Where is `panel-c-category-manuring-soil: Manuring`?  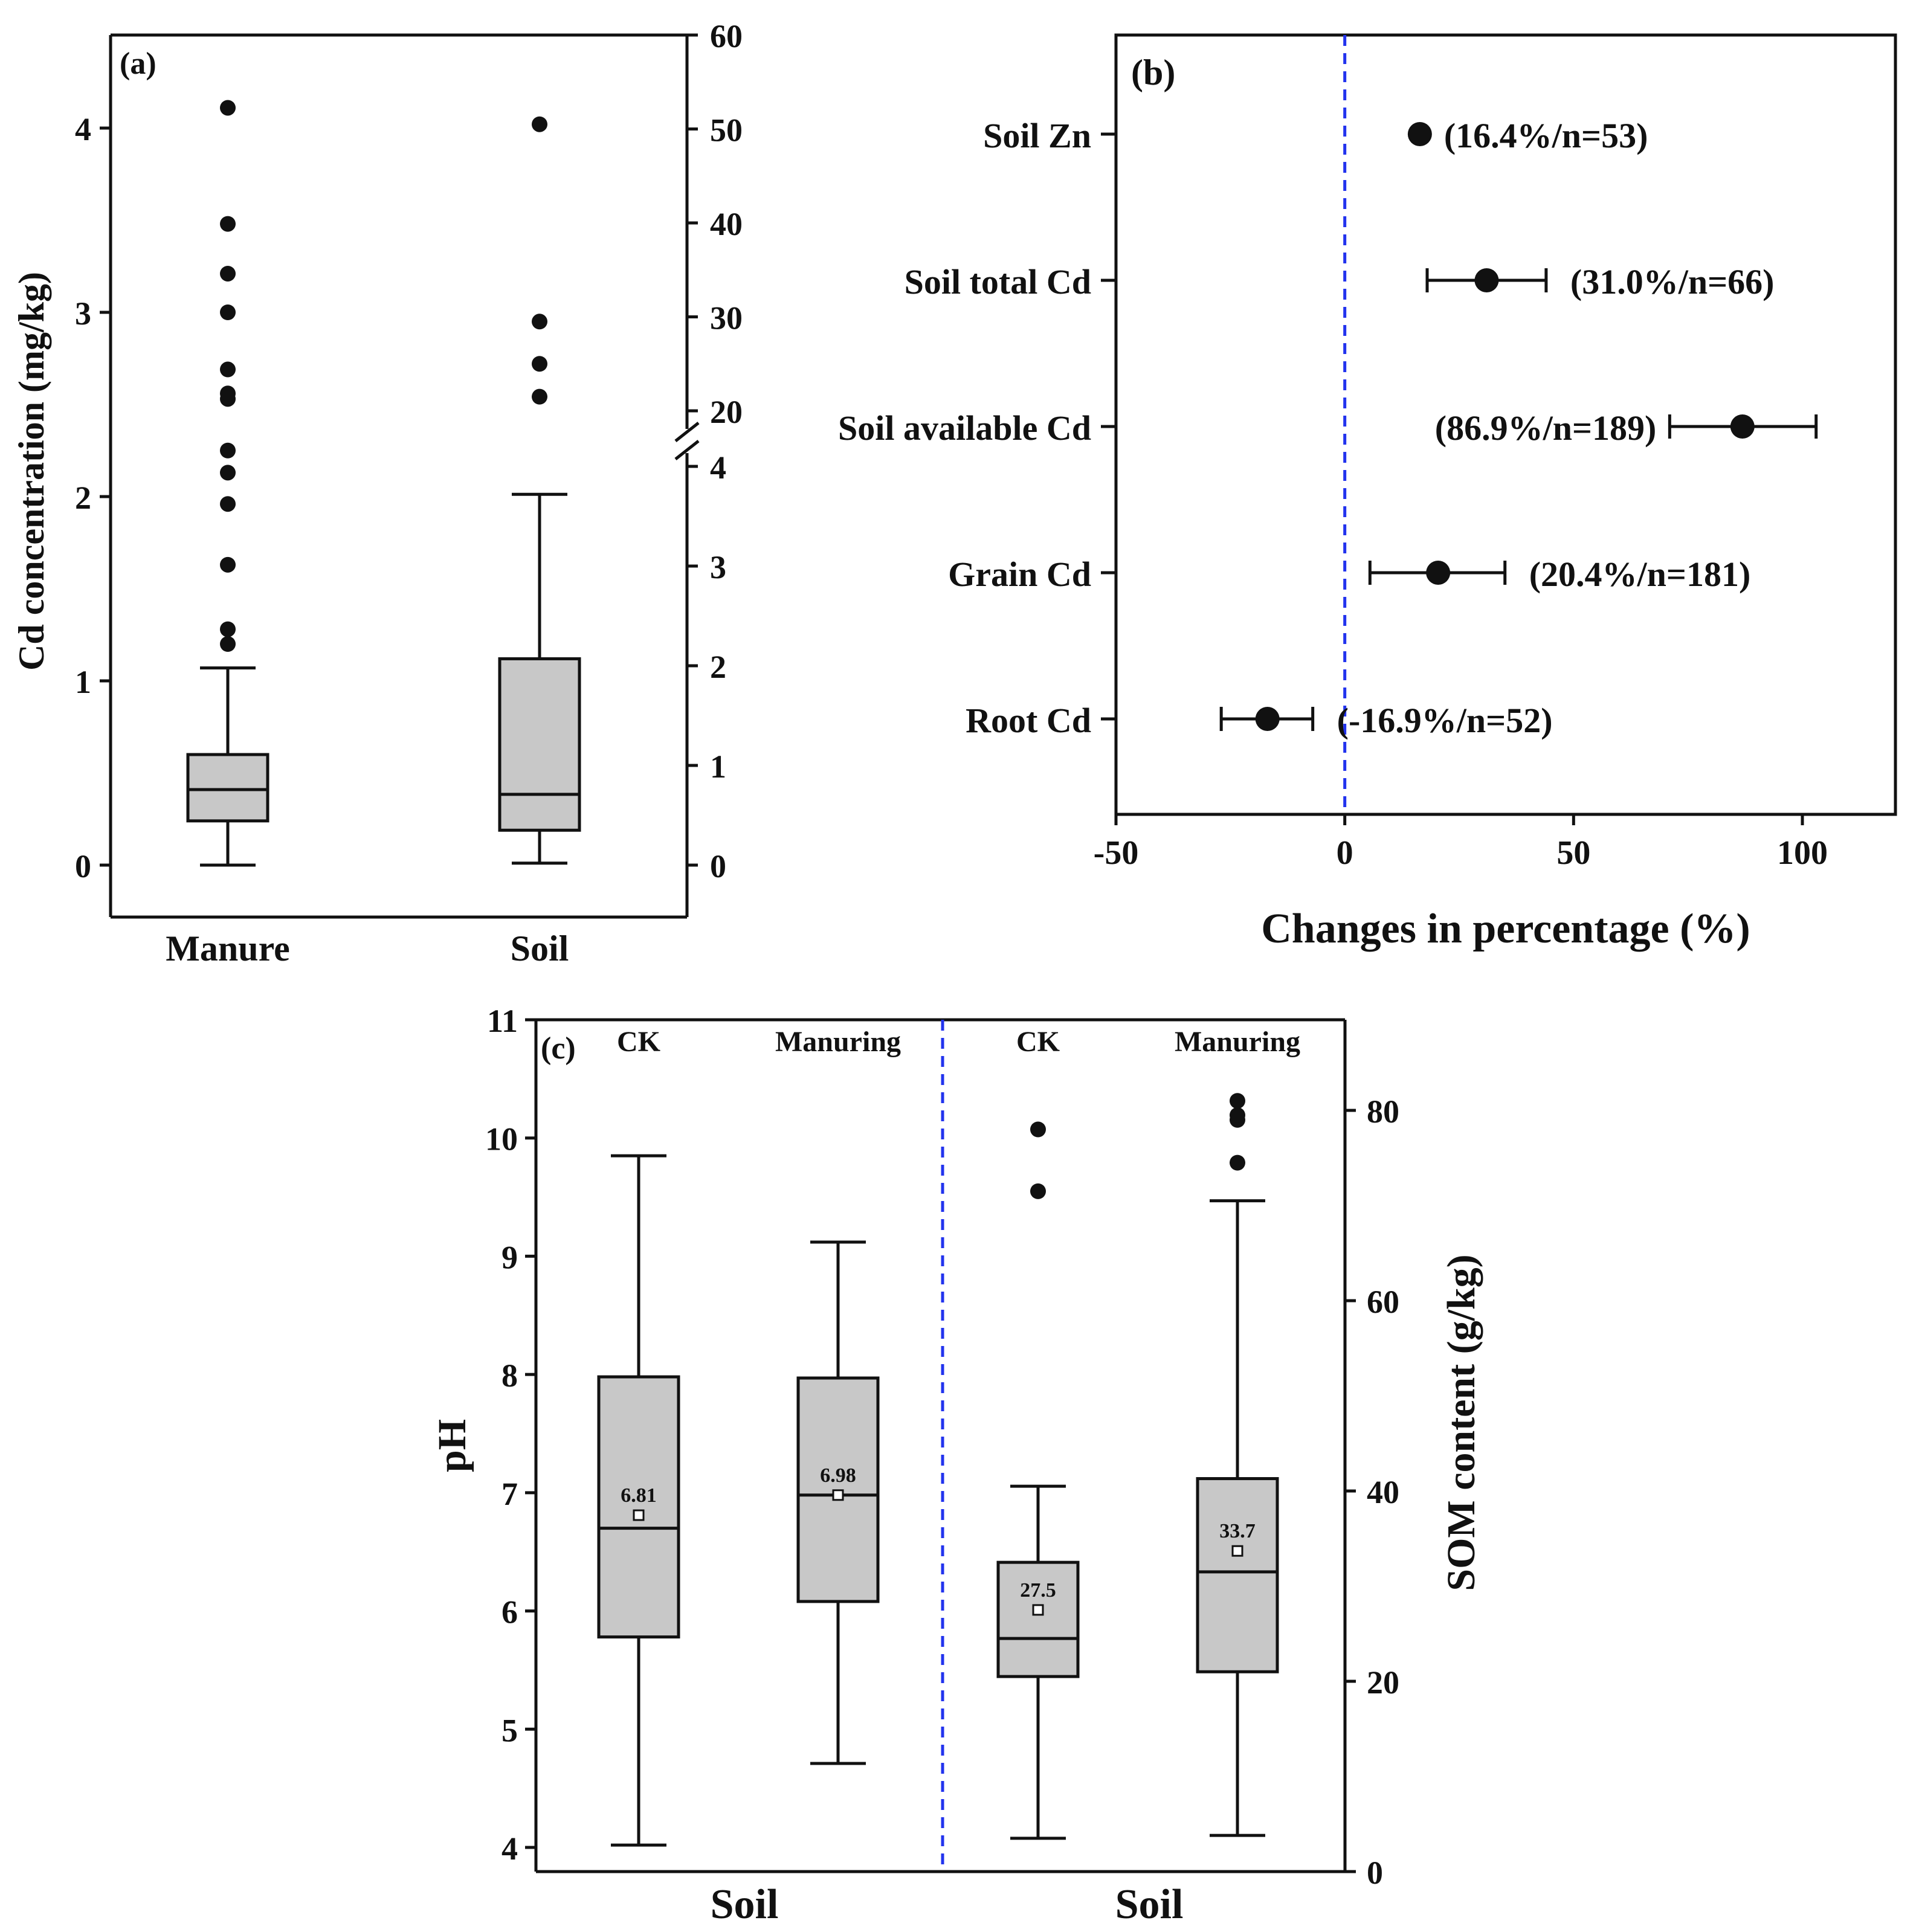
panel-c-category-manuring-soil: Manuring is located at coordinates (838, 1042).